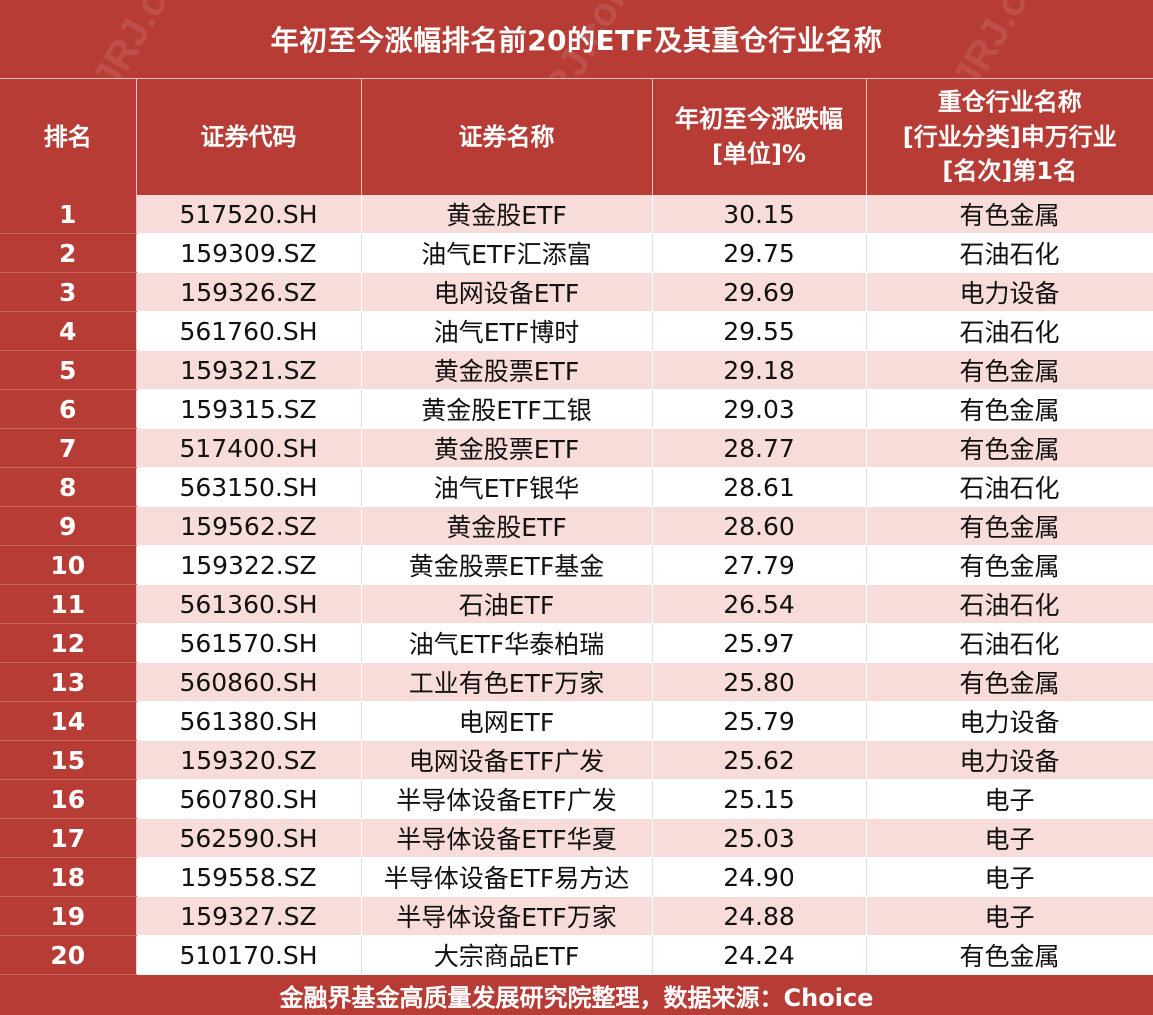 Image resolution: width=1153 pixels, height=1015 pixels. I want to click on table-row: 8 563150.SH 油气ETF银华 28.61 石油石化, so click(576, 487).